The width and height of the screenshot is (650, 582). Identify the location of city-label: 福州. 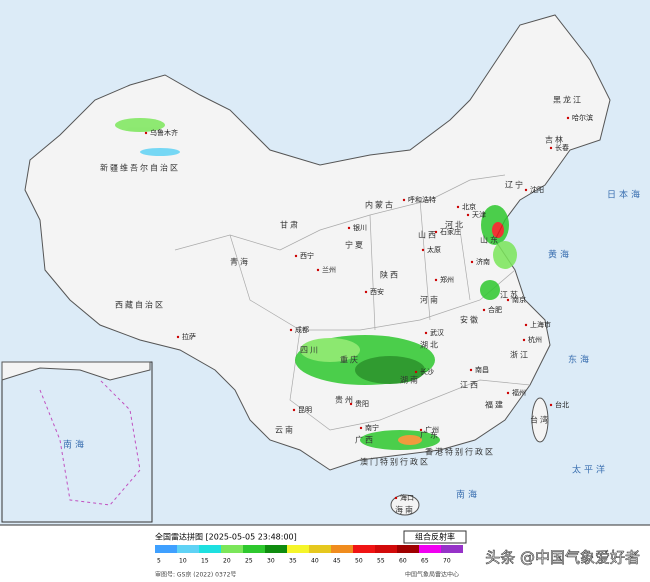
(519, 392).